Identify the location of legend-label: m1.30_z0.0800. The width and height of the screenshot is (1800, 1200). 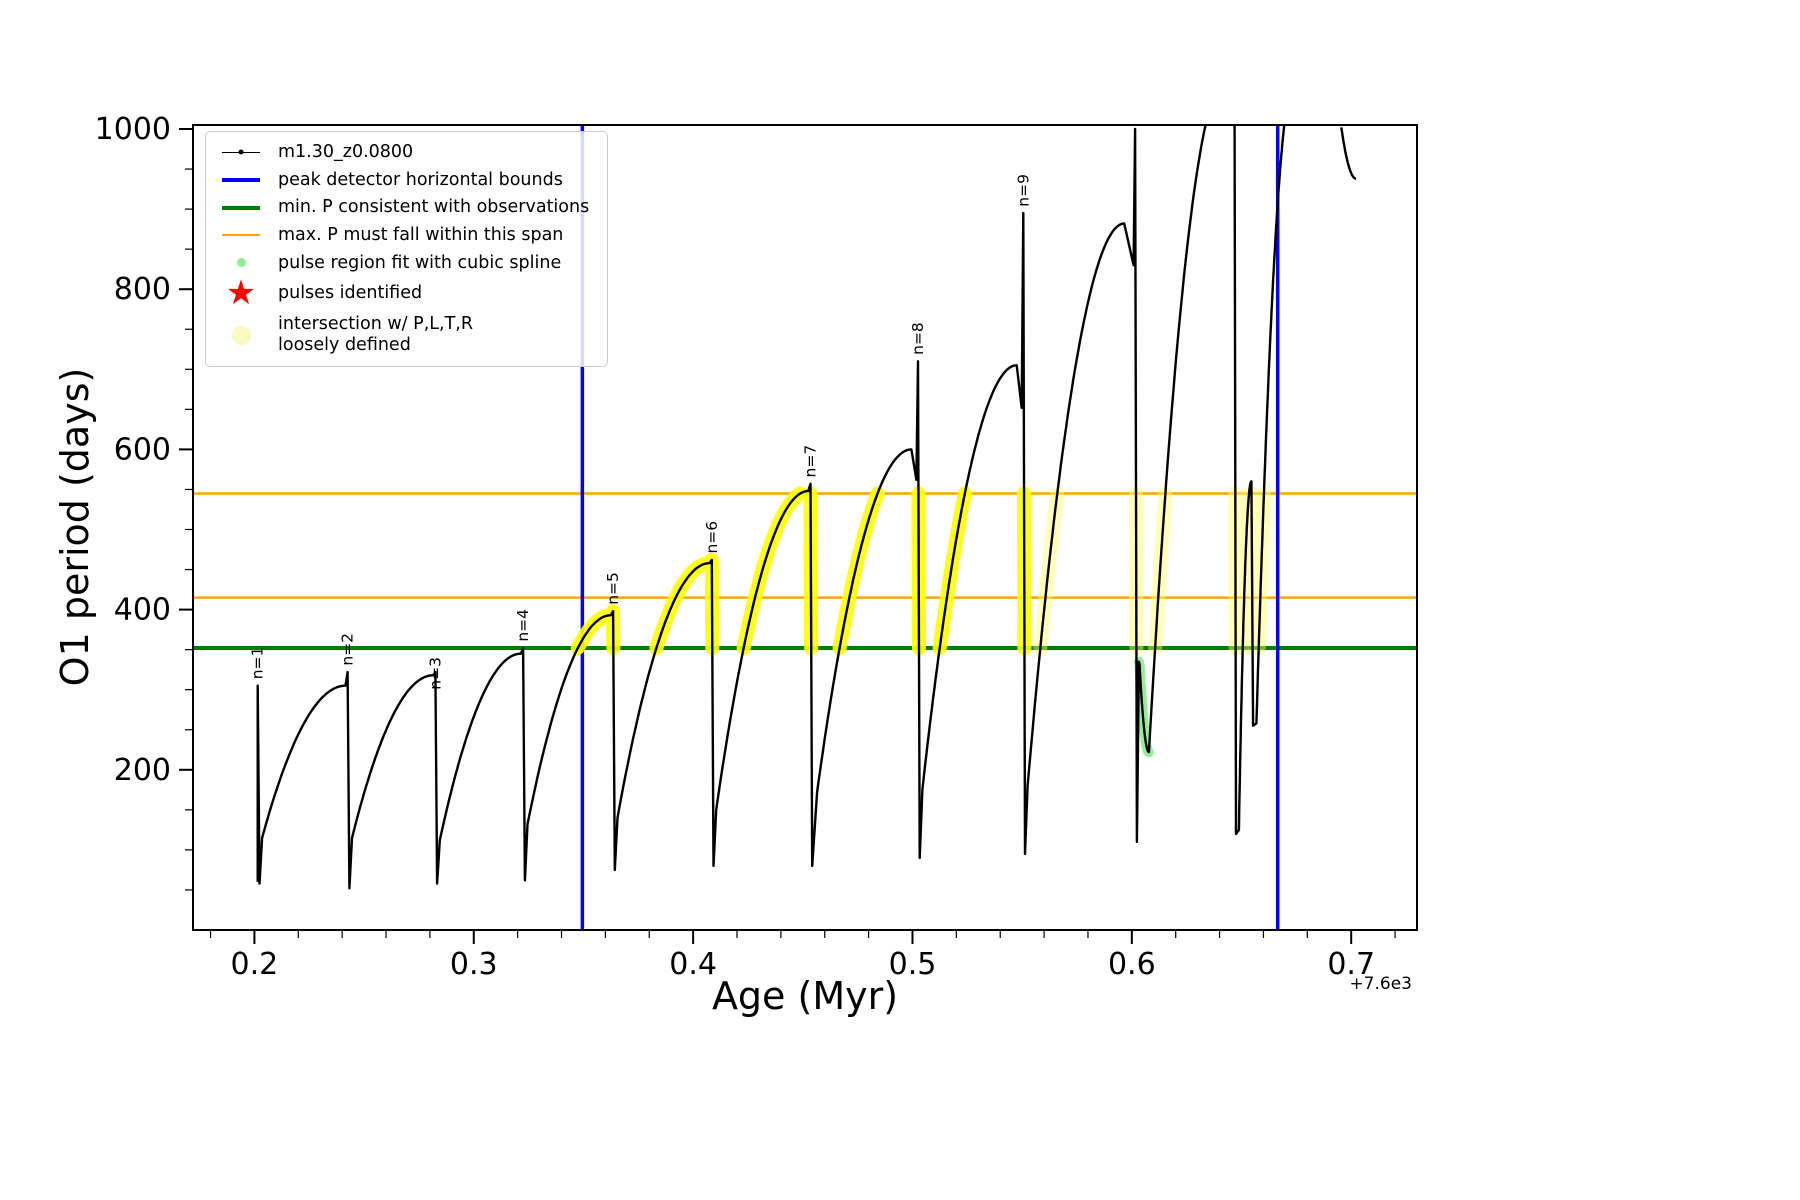
(346, 152).